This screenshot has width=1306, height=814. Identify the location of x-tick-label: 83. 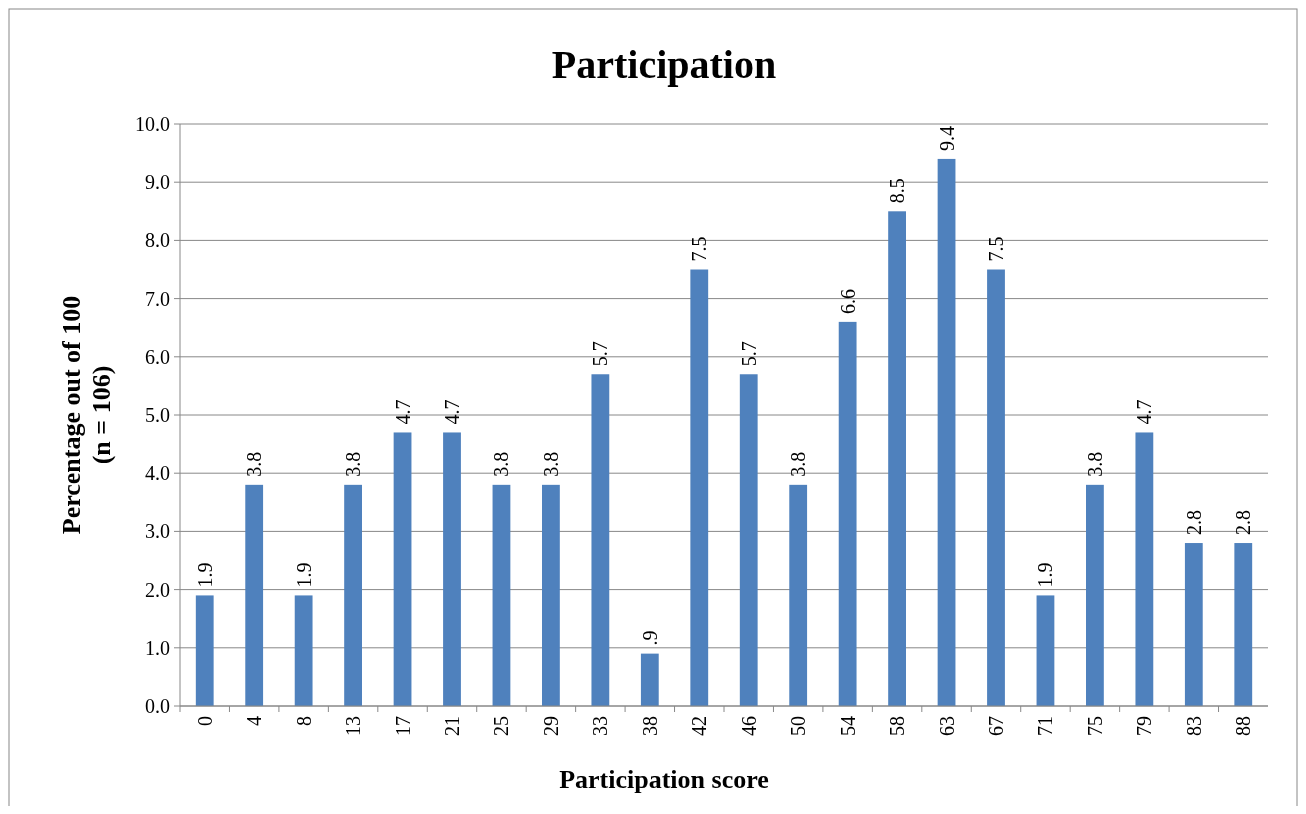
(1193, 726).